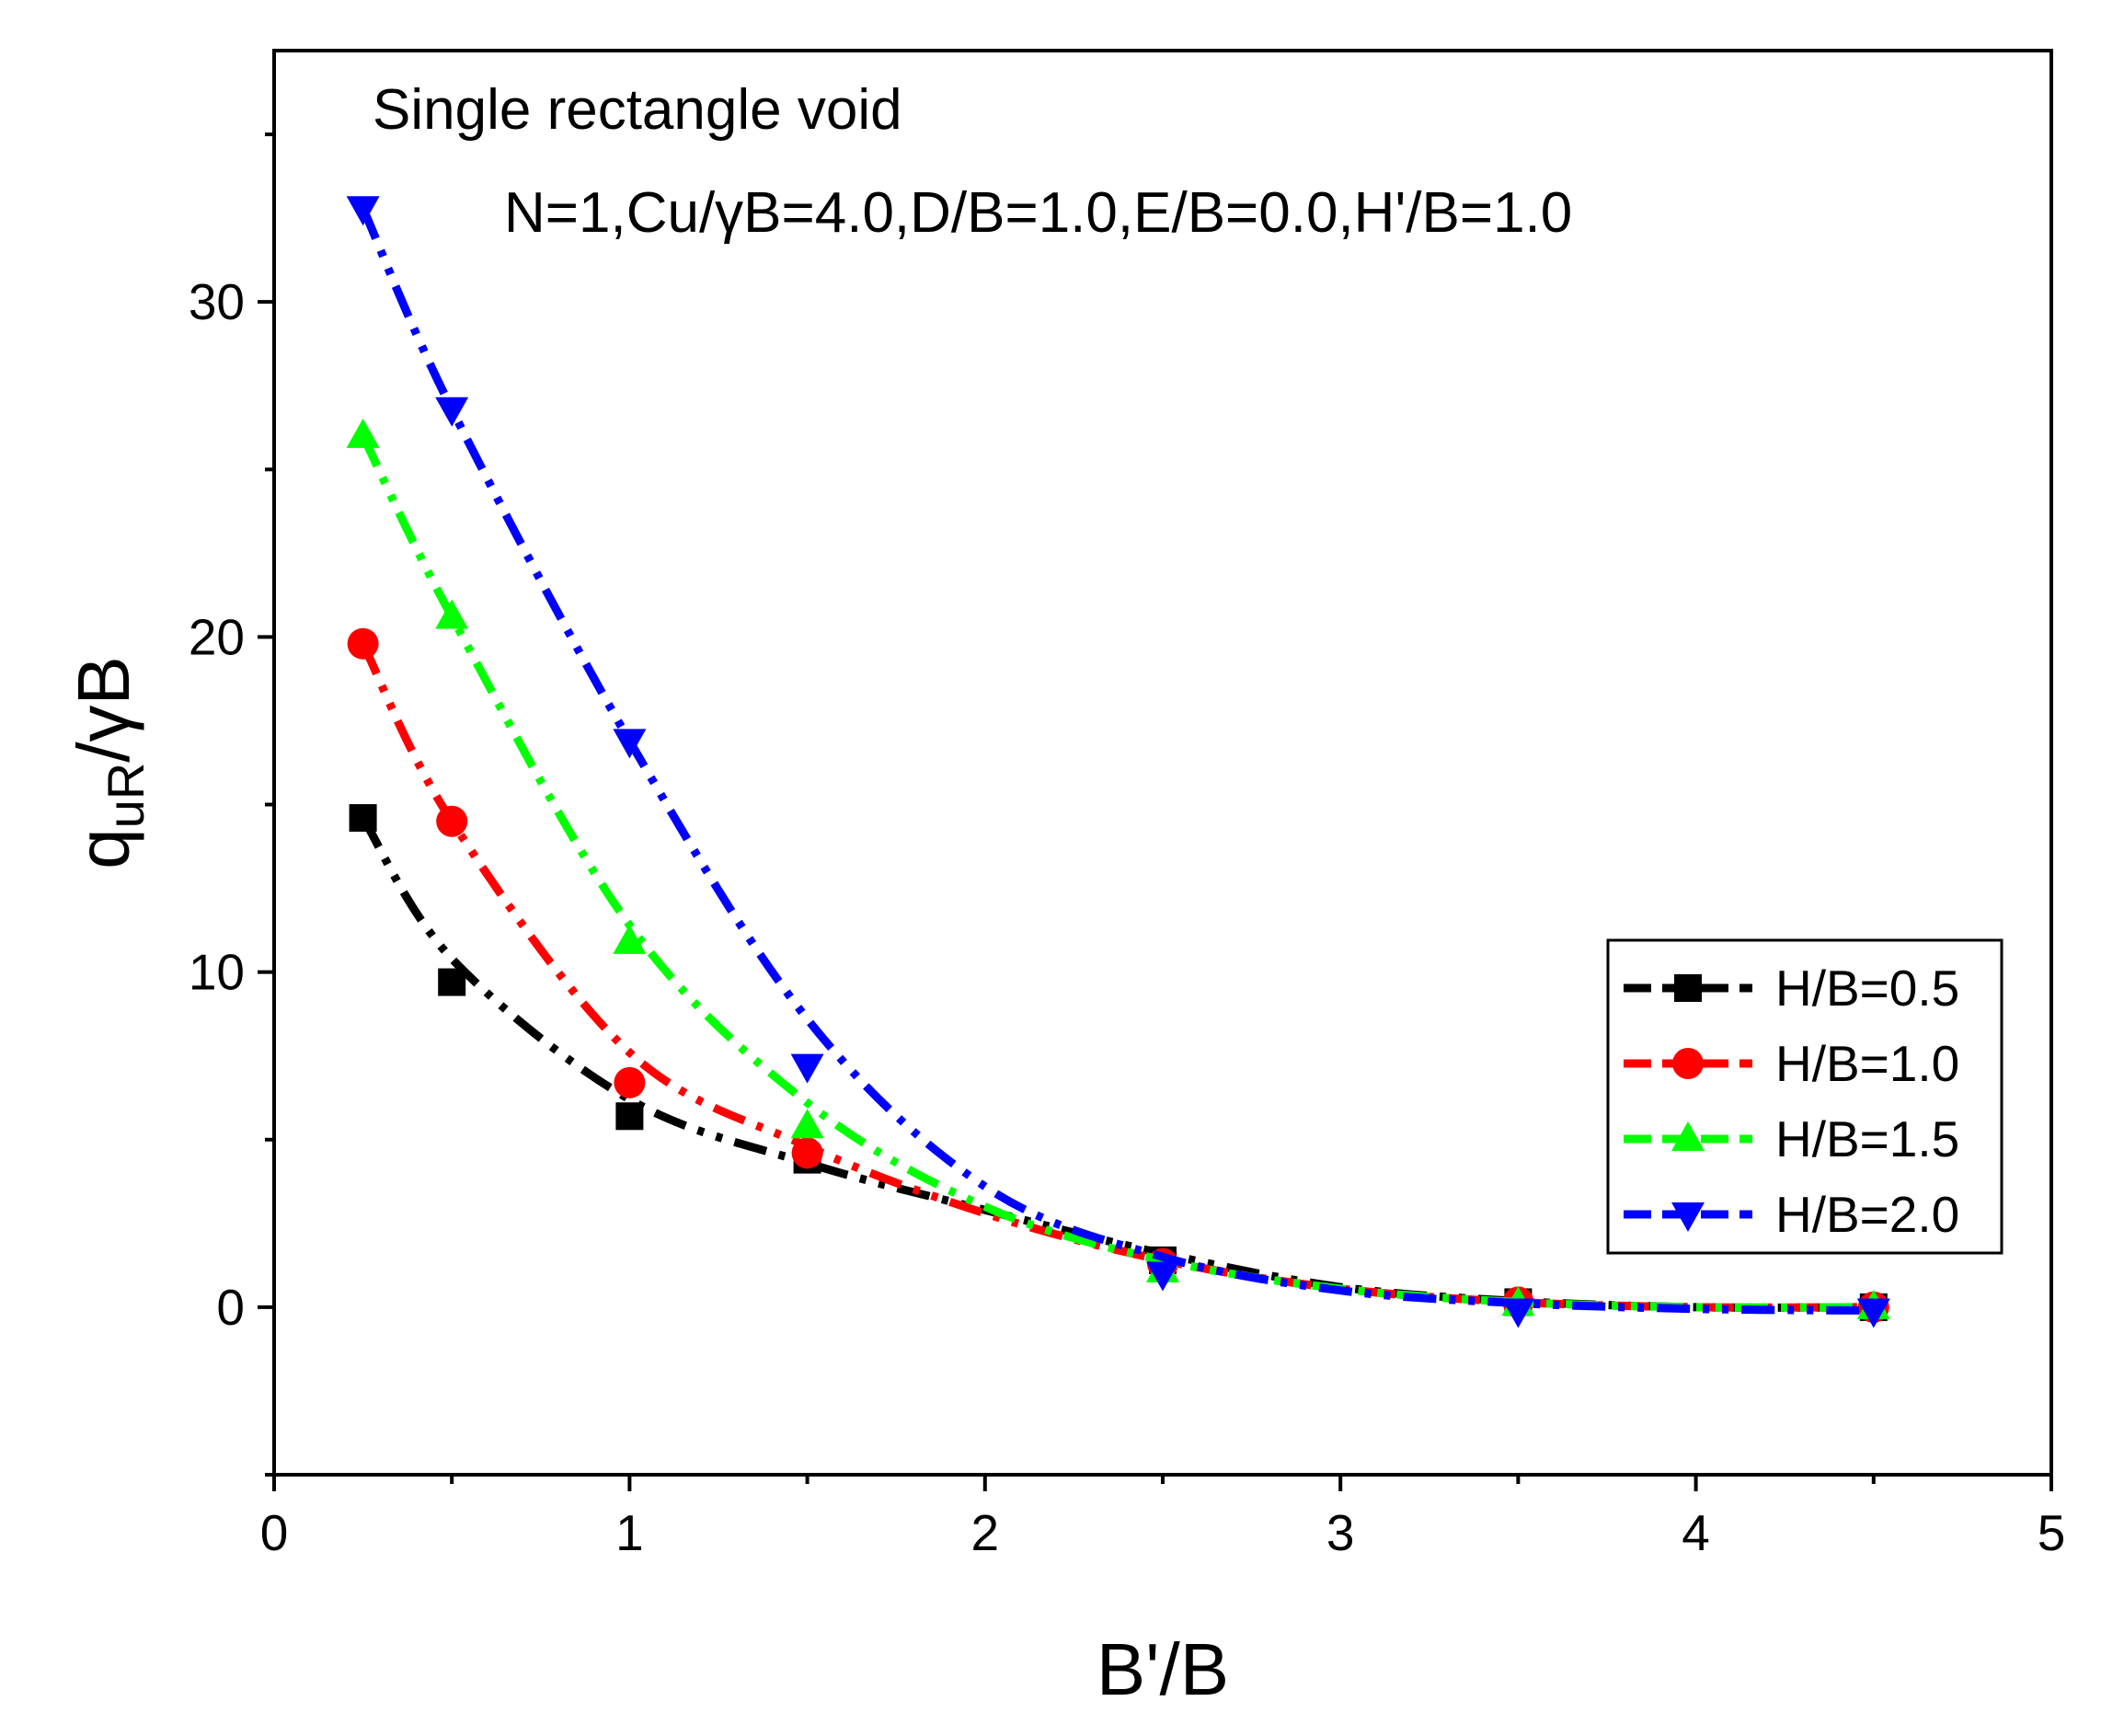 Image resolution: width=2101 pixels, height=1736 pixels. I want to click on y-axis-title-base: q, so click(103, 848).